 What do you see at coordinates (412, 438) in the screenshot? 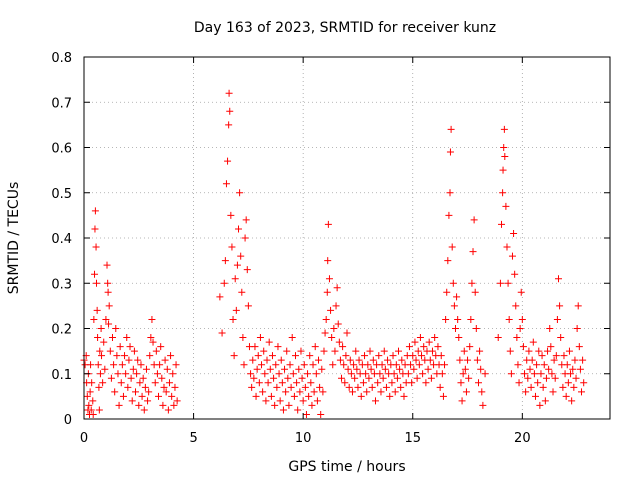
I see `x-tick-label: 15` at bounding box center [412, 438].